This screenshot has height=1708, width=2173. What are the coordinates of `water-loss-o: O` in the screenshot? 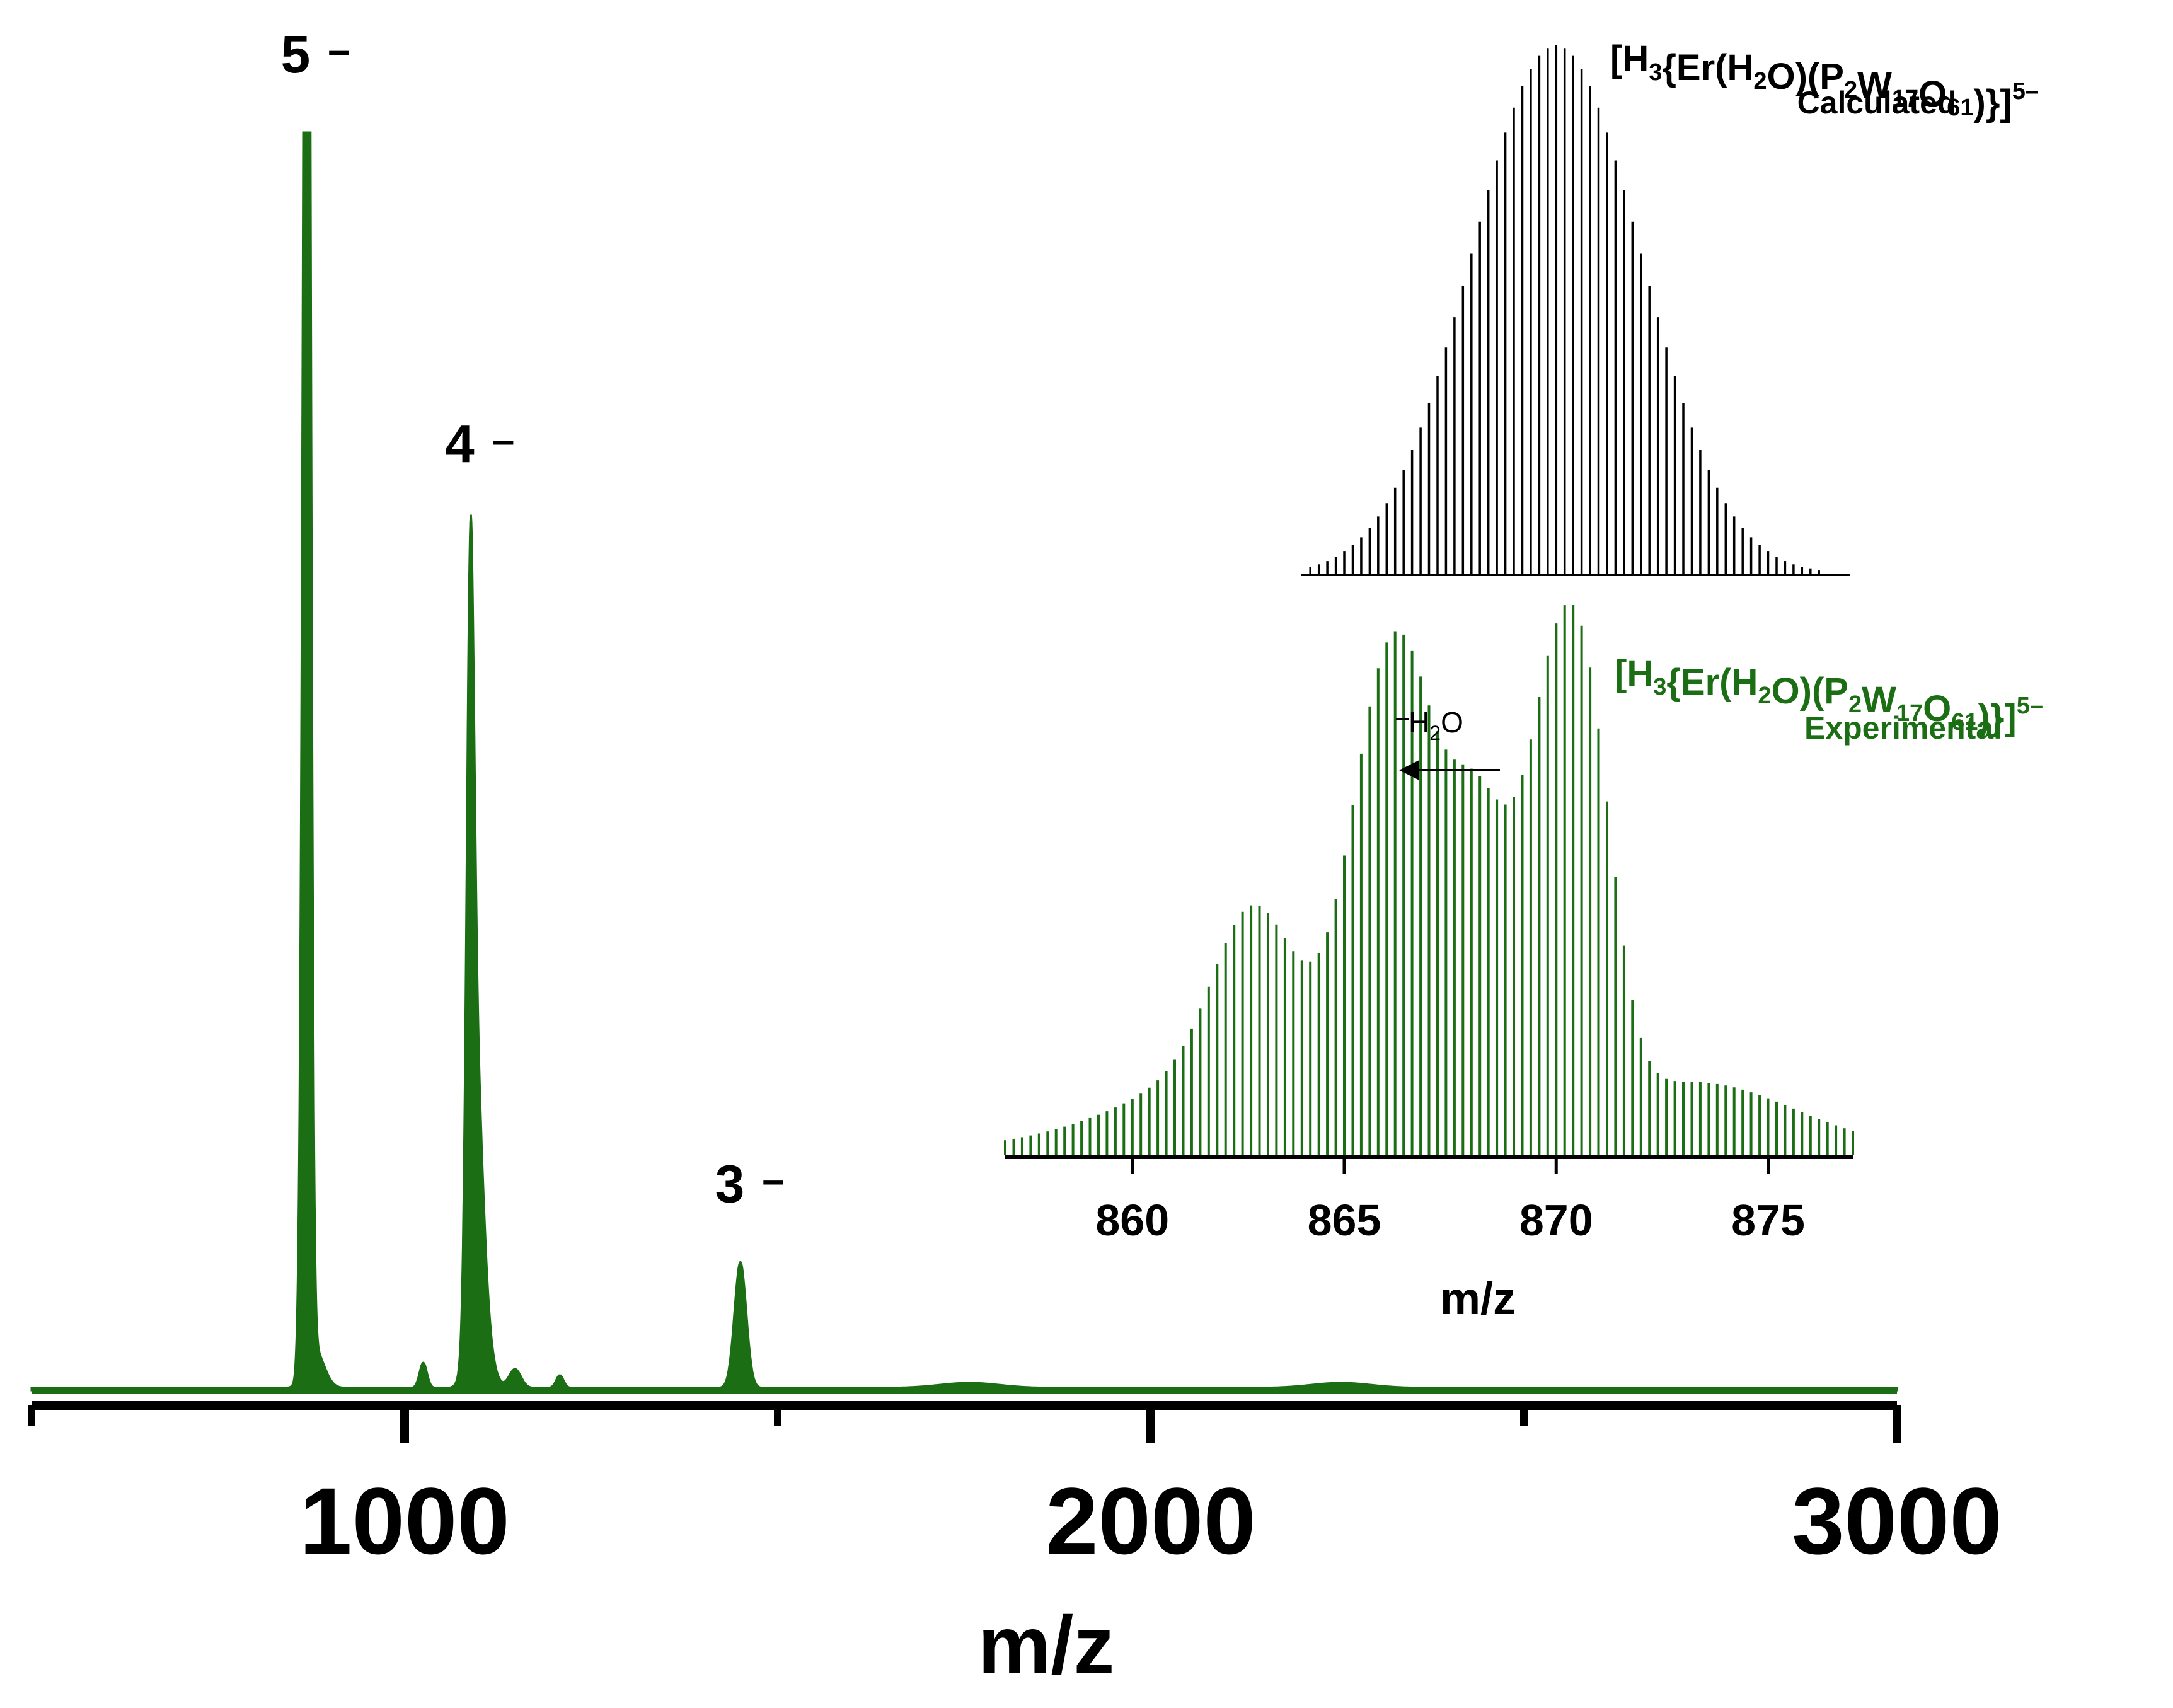 It's located at (1452, 722).